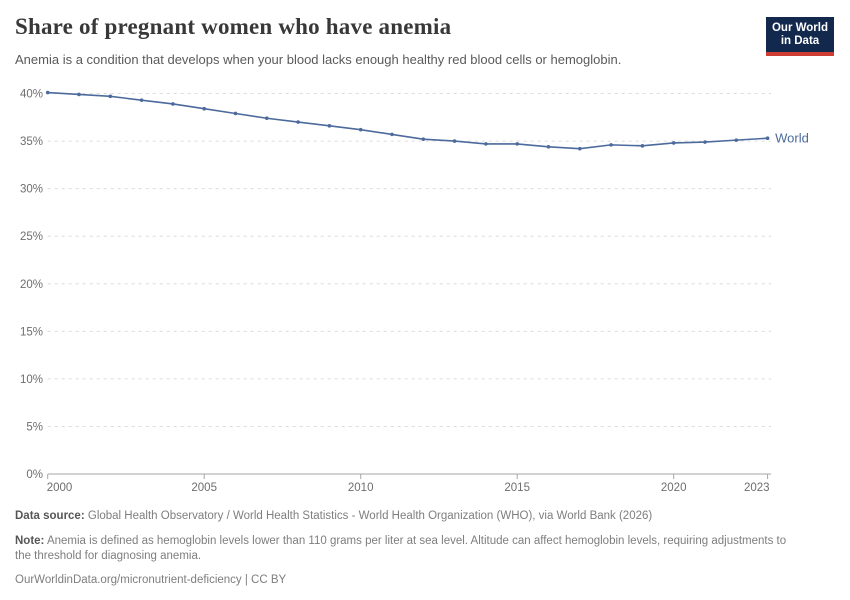 The height and width of the screenshot is (600, 850). What do you see at coordinates (800, 41) in the screenshot?
I see `owid-logo-line2: in Data` at bounding box center [800, 41].